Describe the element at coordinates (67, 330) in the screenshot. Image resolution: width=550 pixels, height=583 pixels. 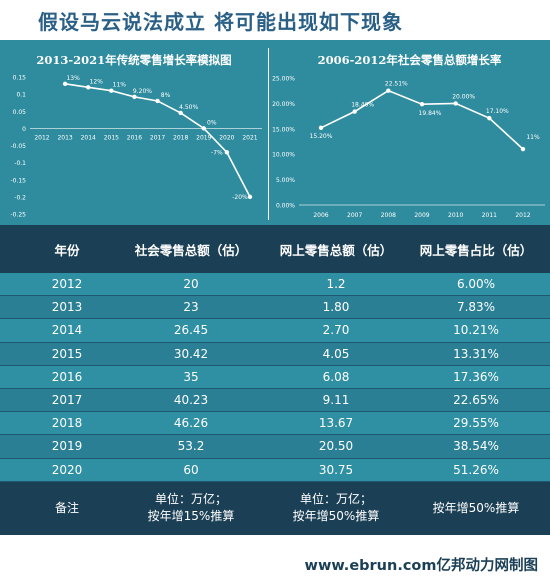
I see `cell-year: 2014` at that location.